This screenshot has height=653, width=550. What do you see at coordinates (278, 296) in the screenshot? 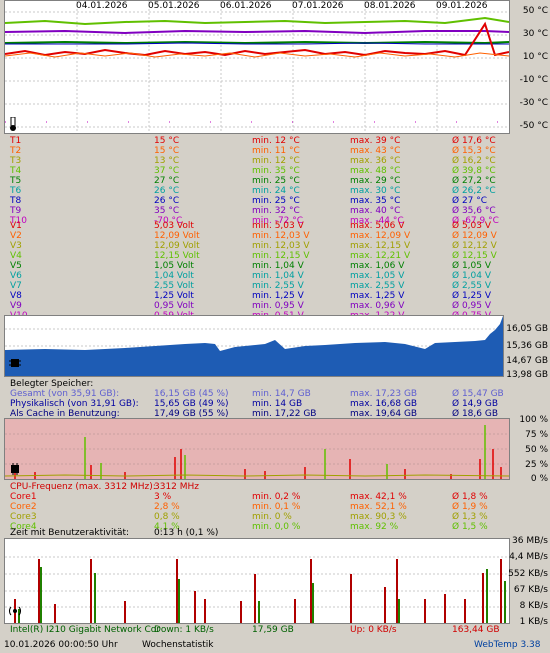
I see `sensor-min: min. 1,25 V` at bounding box center [278, 296].